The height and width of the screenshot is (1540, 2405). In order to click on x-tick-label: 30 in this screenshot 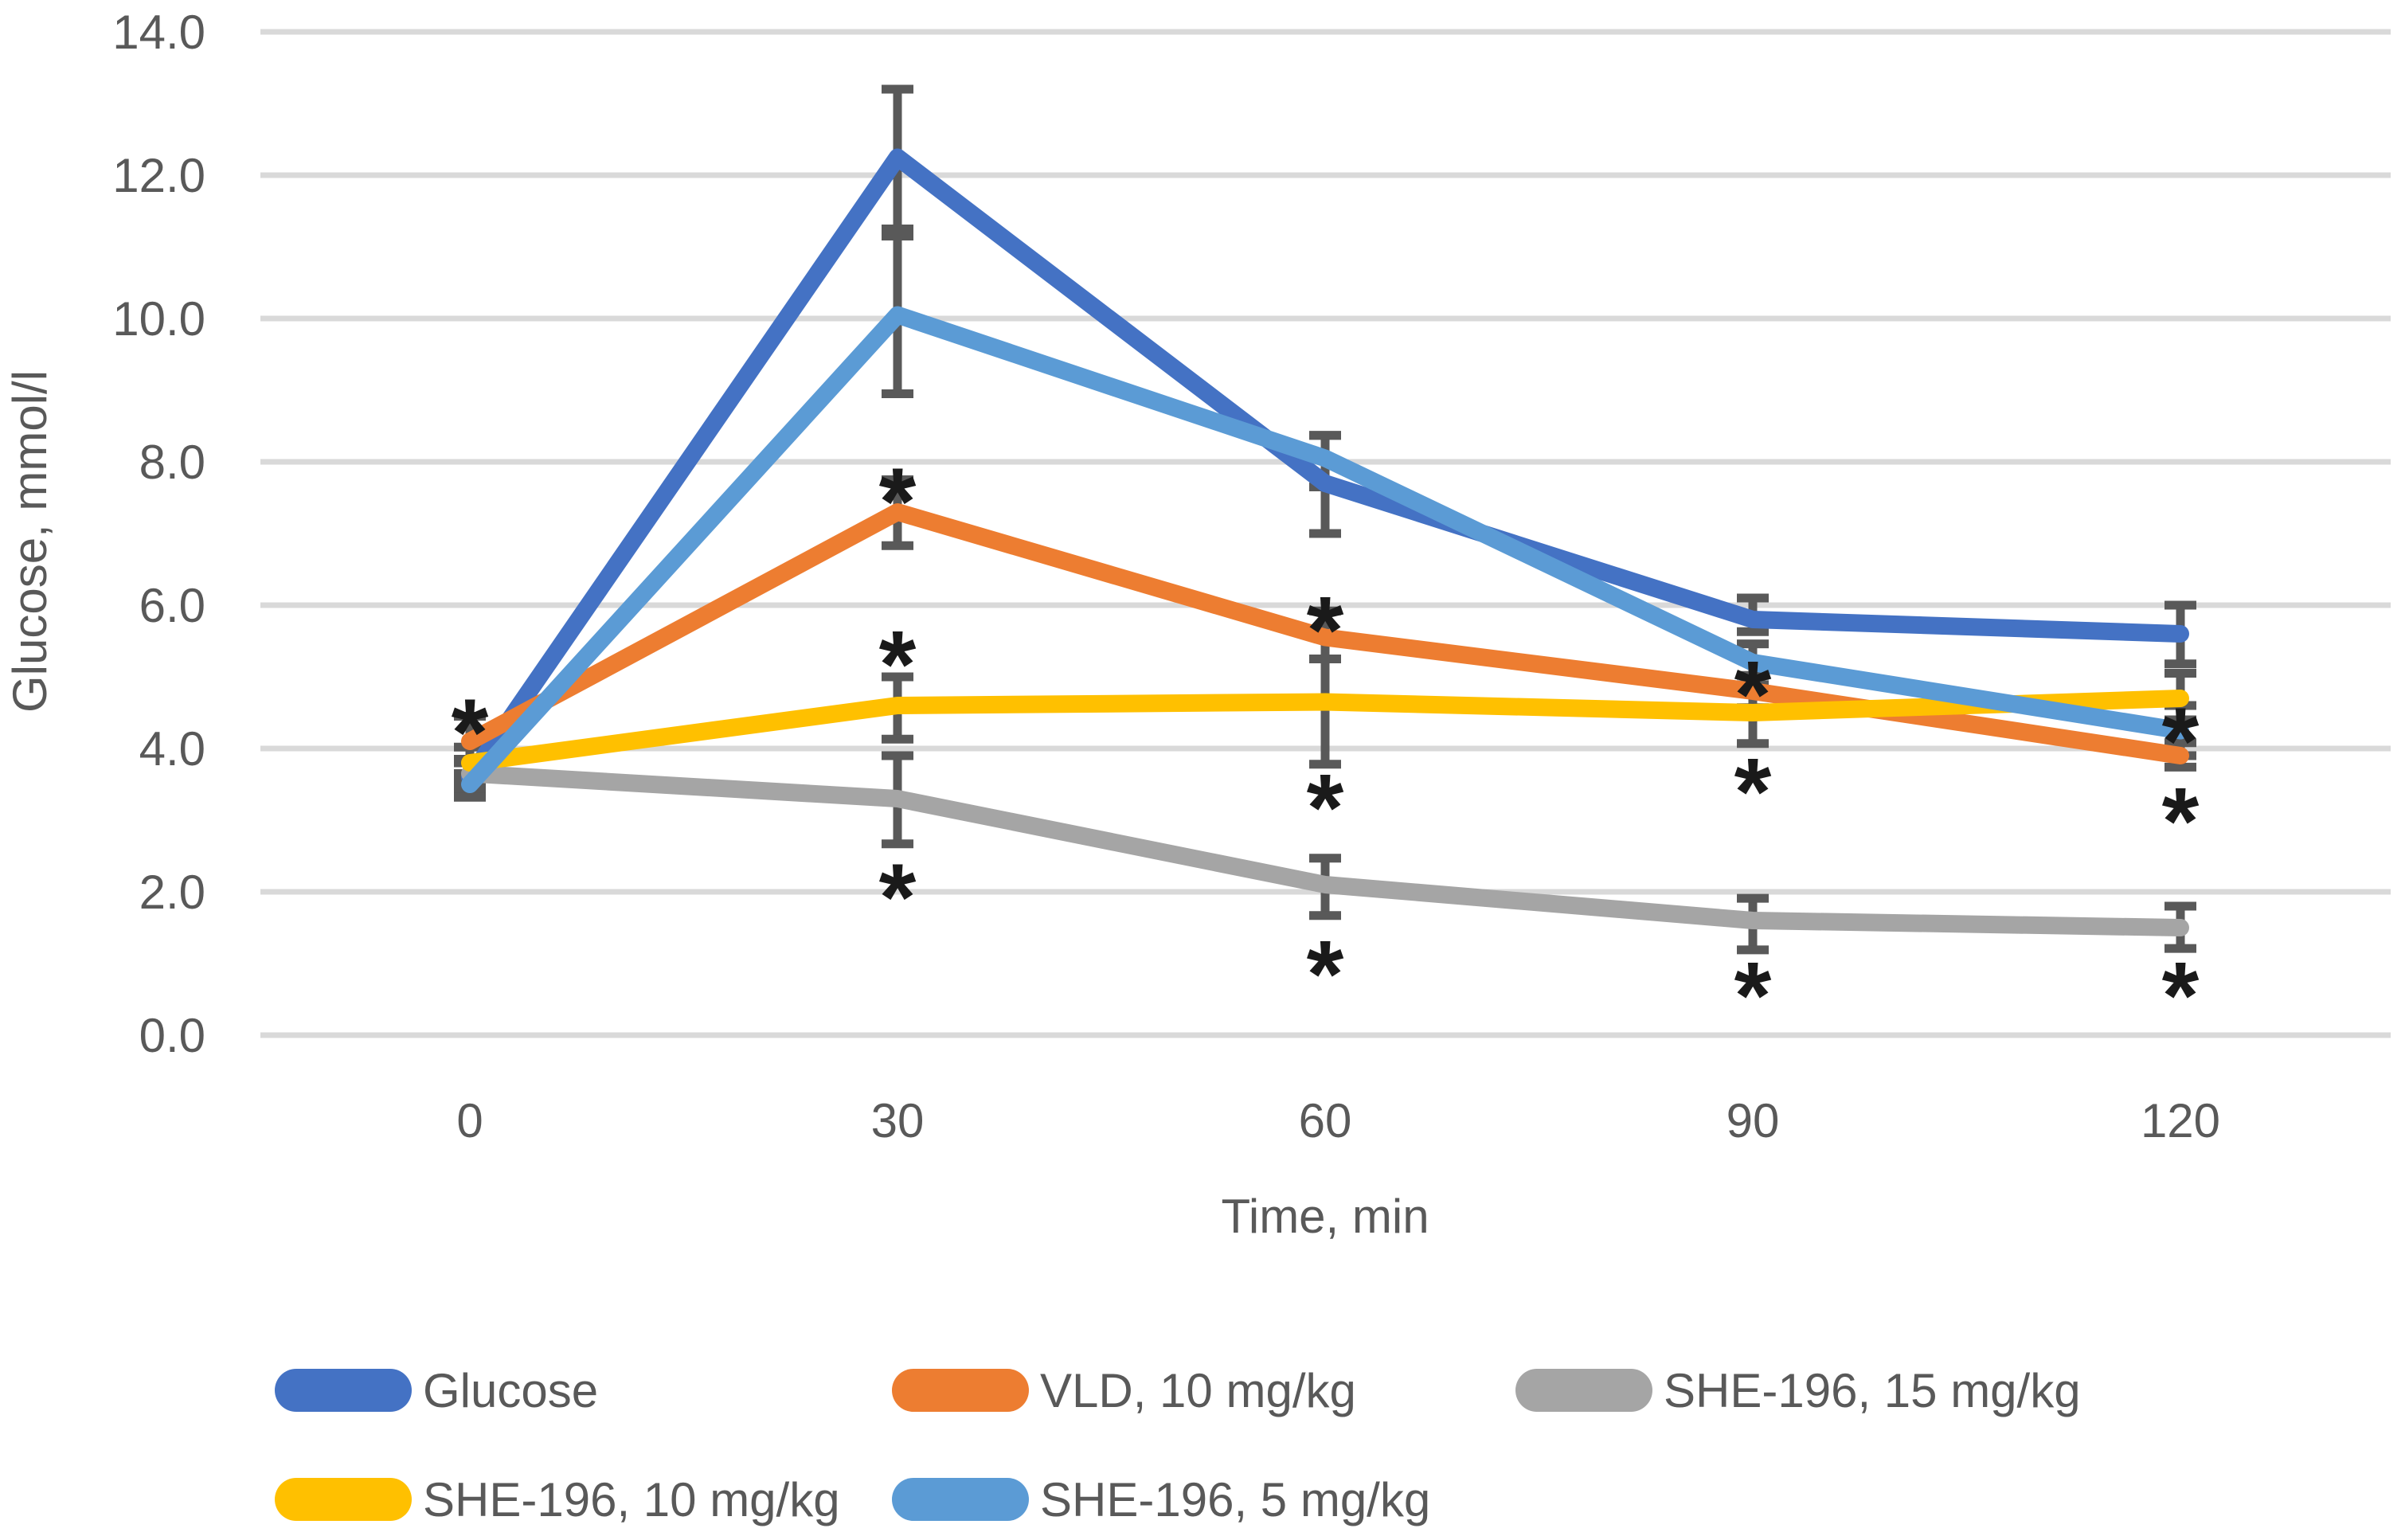, I will do `click(898, 1120)`.